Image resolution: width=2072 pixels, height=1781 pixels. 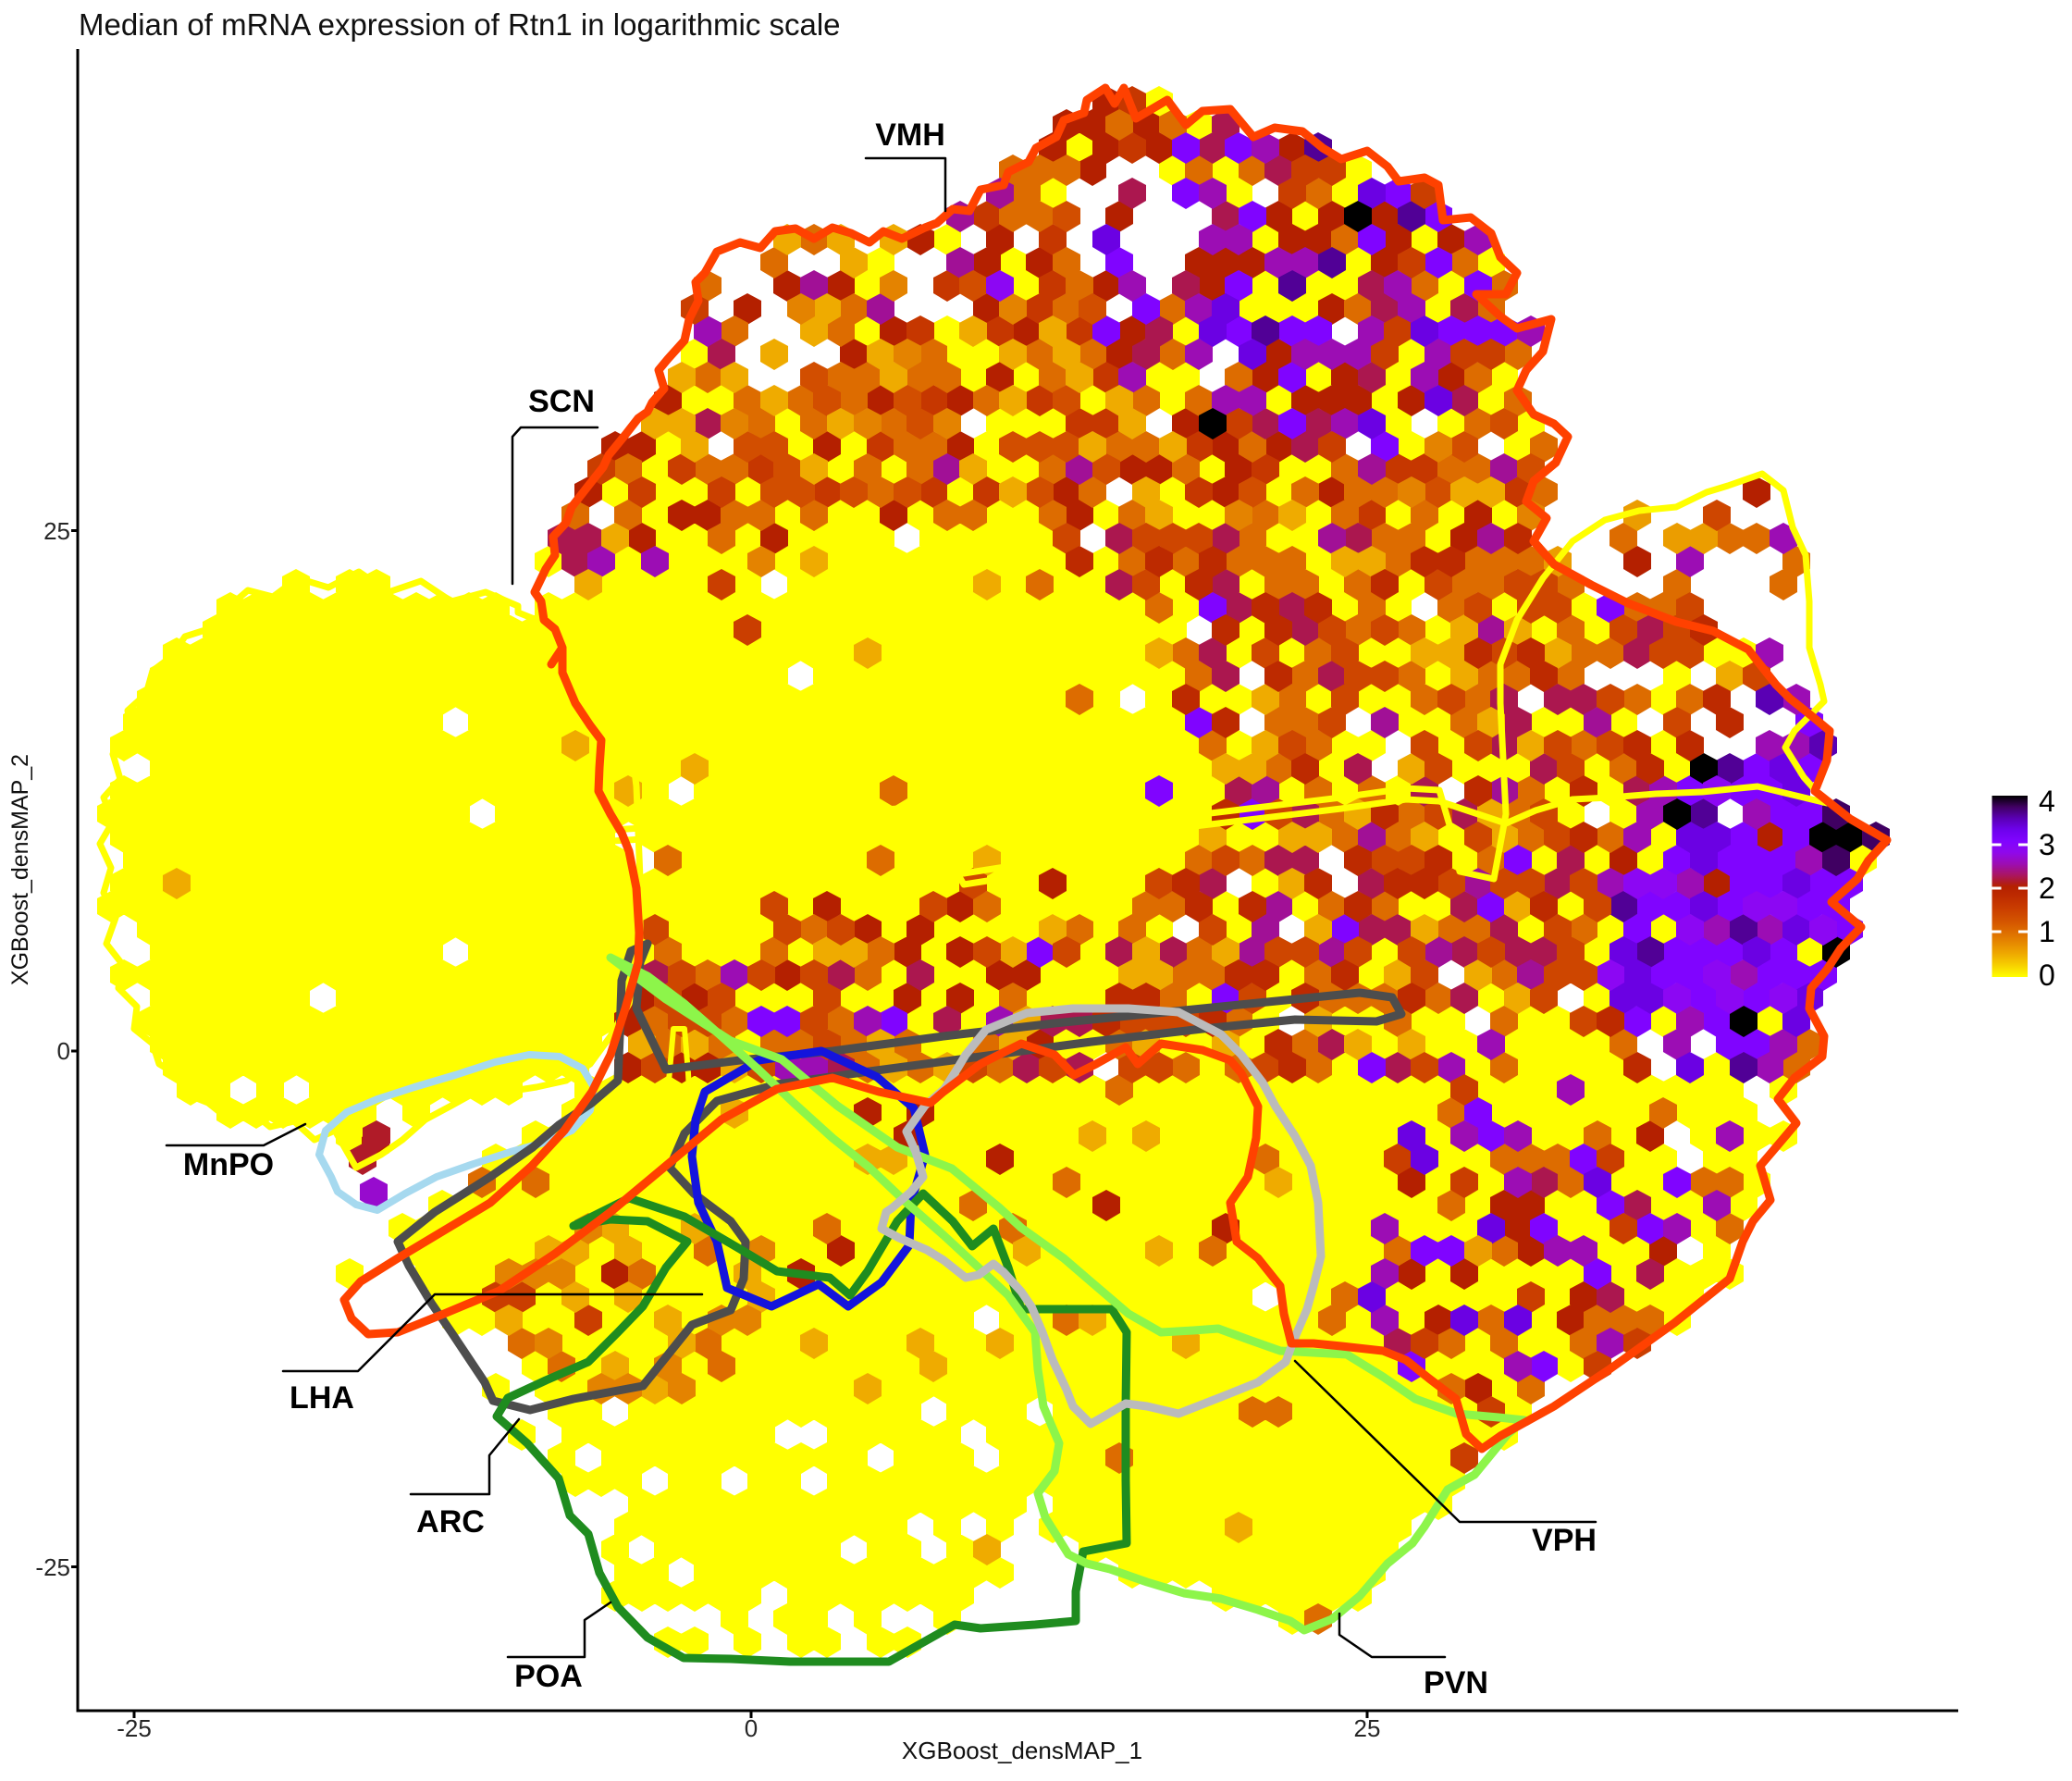 I want to click on svg-text: XGBoost_densMAP_1, so click(x=1022, y=1751).